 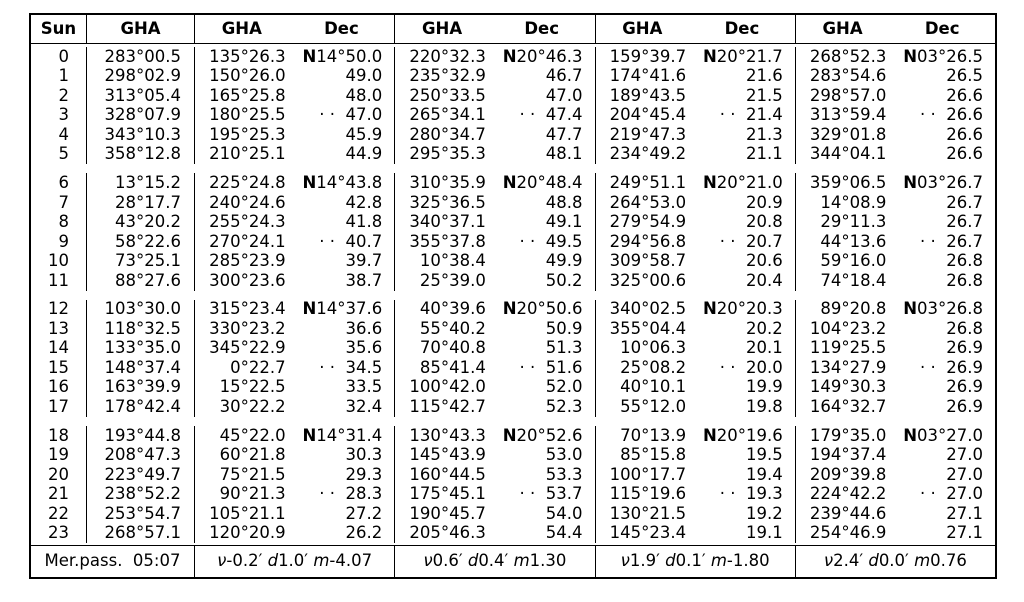 What do you see at coordinates (247, 95) in the screenshot?
I see `gha-value: 165°25.8` at bounding box center [247, 95].